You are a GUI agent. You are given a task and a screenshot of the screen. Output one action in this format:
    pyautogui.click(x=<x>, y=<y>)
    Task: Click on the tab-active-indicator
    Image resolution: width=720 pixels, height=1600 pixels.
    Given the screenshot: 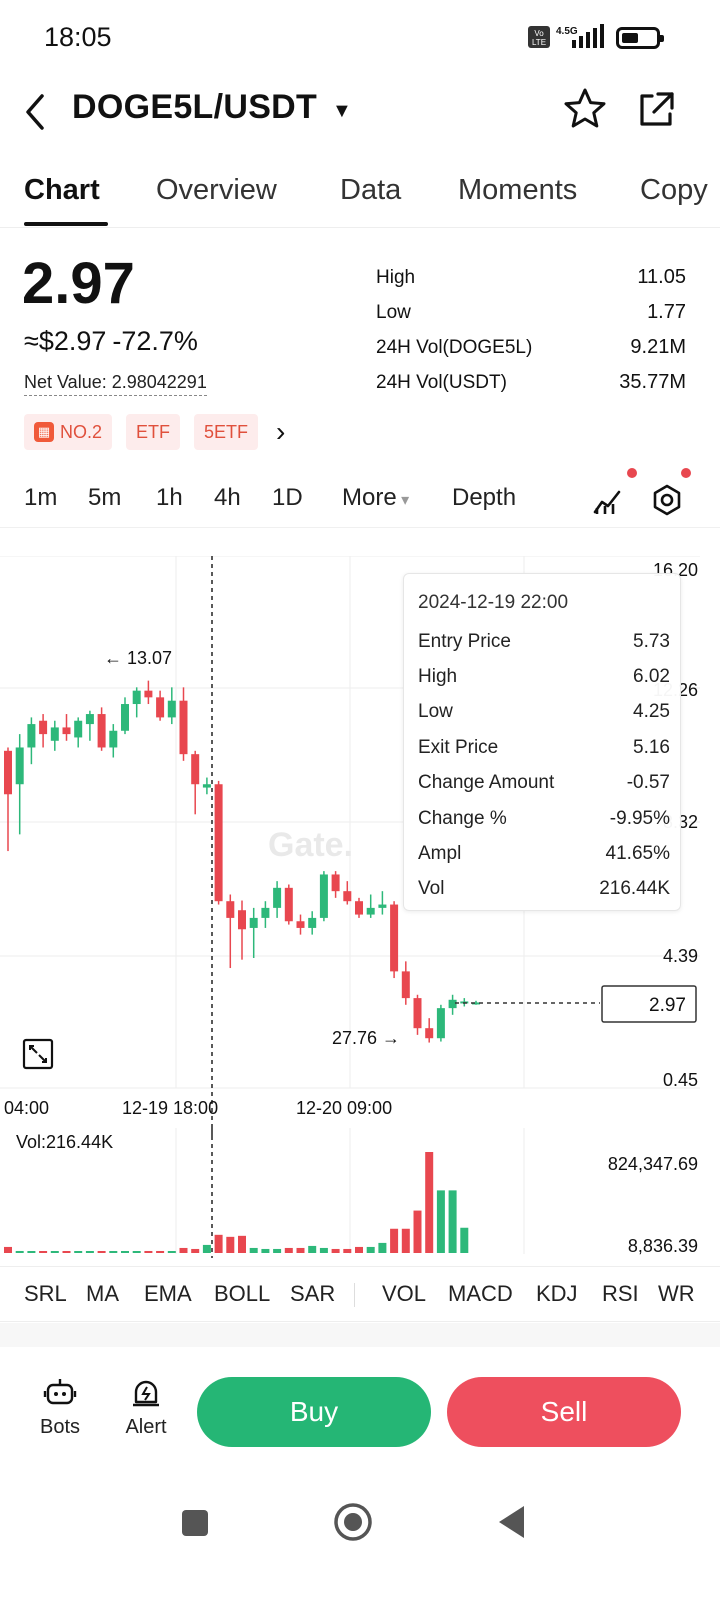 What is the action you would take?
    pyautogui.click(x=66, y=224)
    